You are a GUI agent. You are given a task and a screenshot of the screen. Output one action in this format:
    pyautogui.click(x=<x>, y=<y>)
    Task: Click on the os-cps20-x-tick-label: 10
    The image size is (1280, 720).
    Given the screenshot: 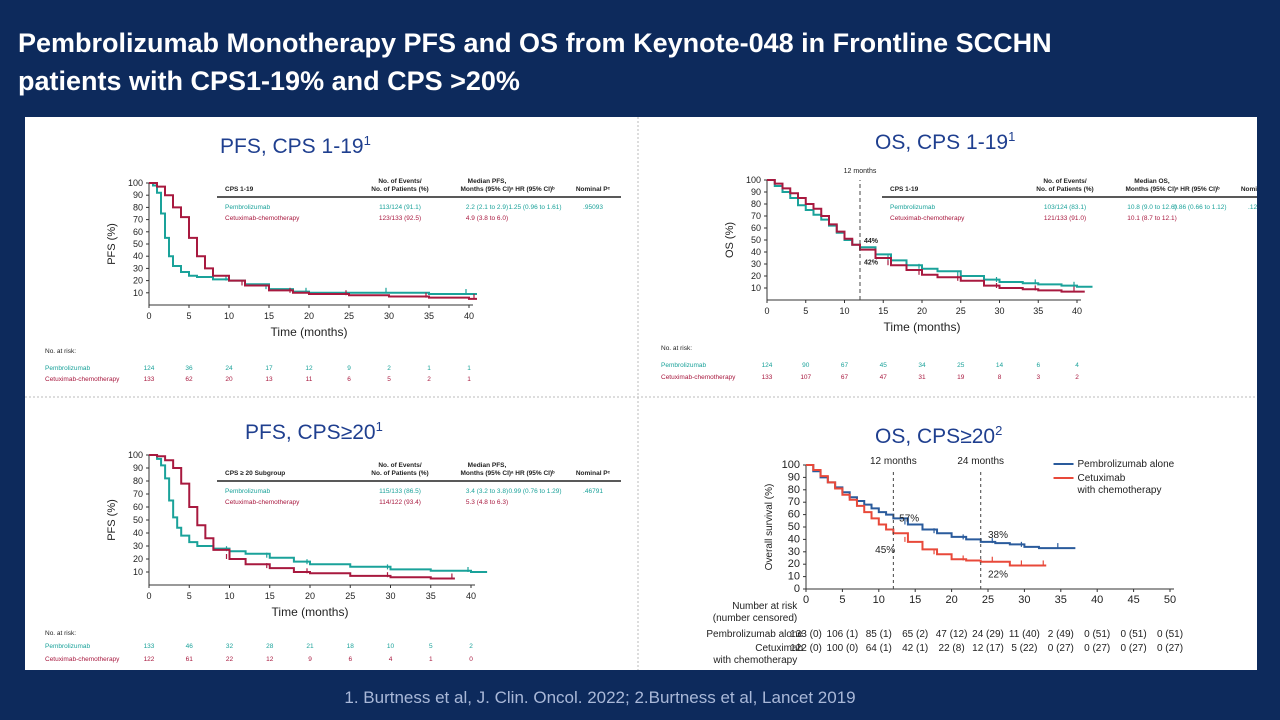 What is the action you would take?
    pyautogui.click(x=879, y=600)
    